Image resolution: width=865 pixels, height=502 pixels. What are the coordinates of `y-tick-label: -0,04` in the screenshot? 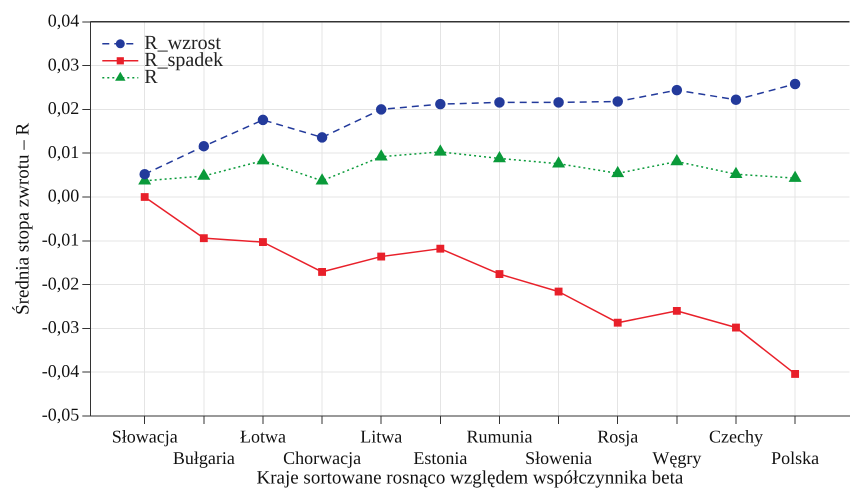 It's located at (61, 370).